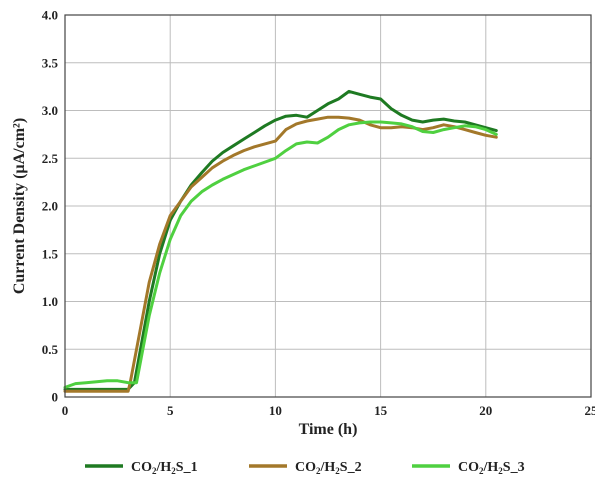 The image size is (595, 483). I want to click on y-tick-label: 2.5, so click(50, 158).